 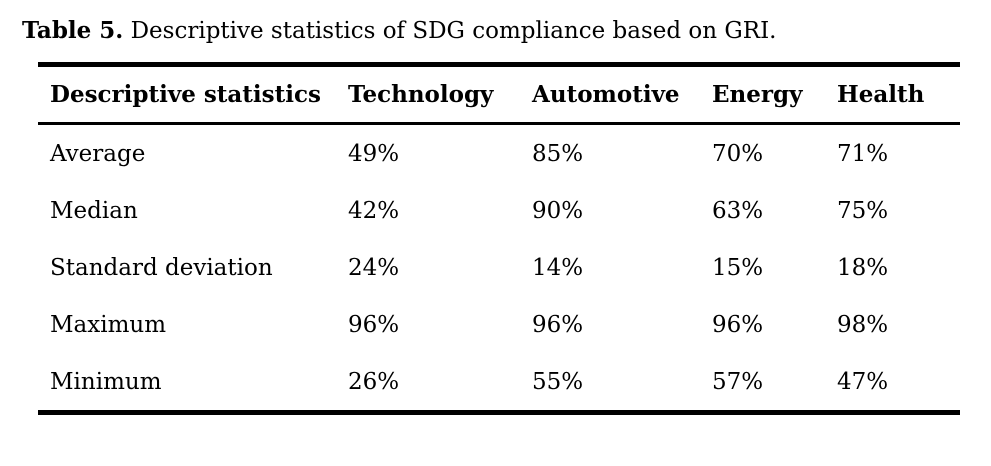 What do you see at coordinates (898, 94) in the screenshot?
I see `column-header-health: Health` at bounding box center [898, 94].